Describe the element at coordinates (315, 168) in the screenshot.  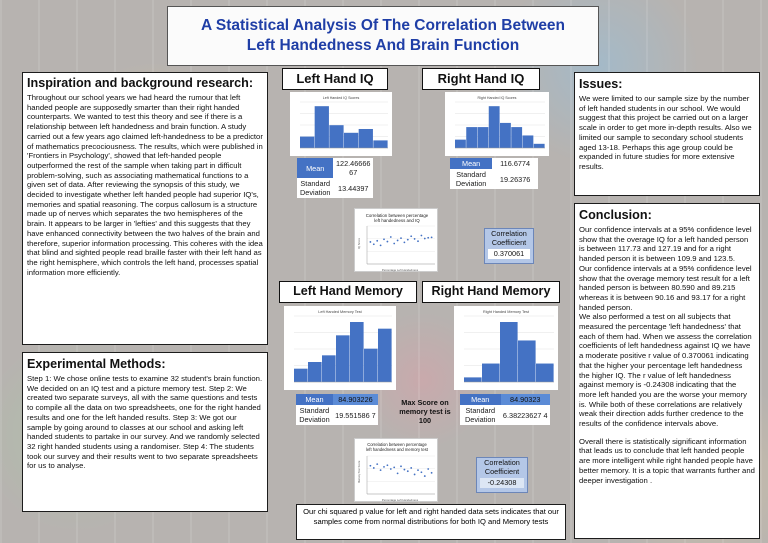
I see `left-iq-mean-label: Mean` at that location.